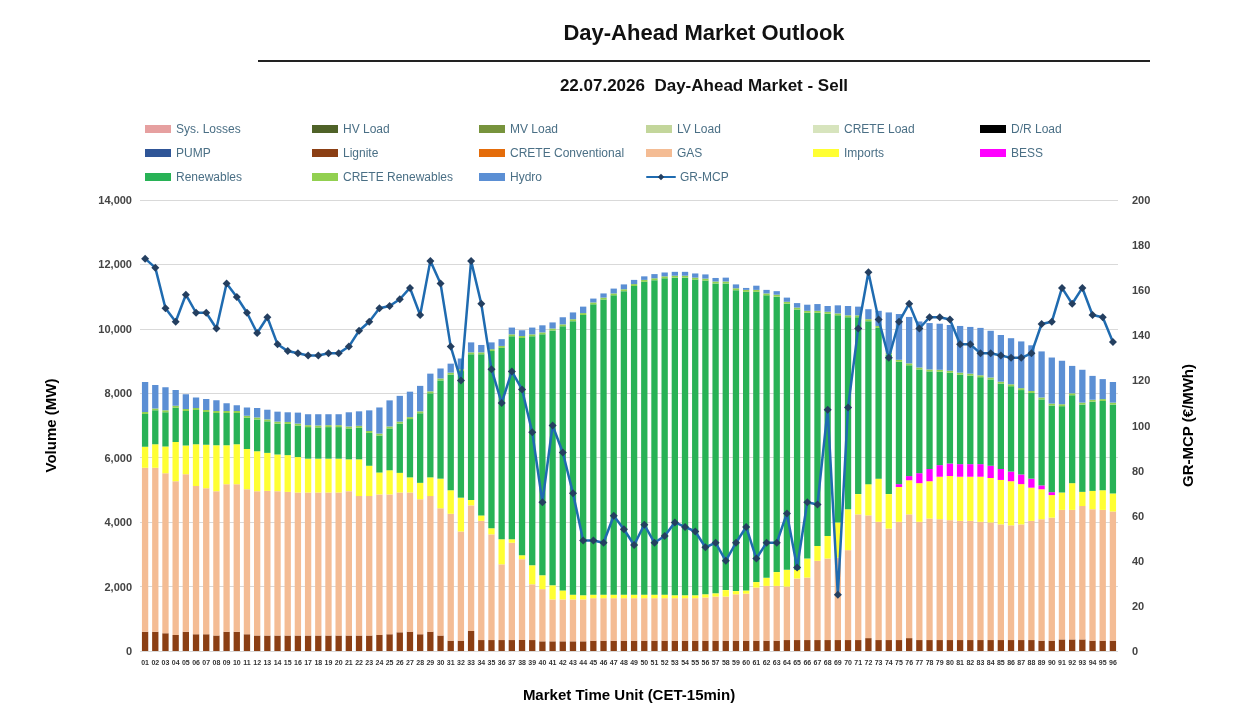 Image resolution: width=1251 pixels, height=723 pixels. What do you see at coordinates (704, 86) in the screenshot?
I see `chart-subtitle: 22.07.2026 Day-Ahead Market - Sell` at bounding box center [704, 86].